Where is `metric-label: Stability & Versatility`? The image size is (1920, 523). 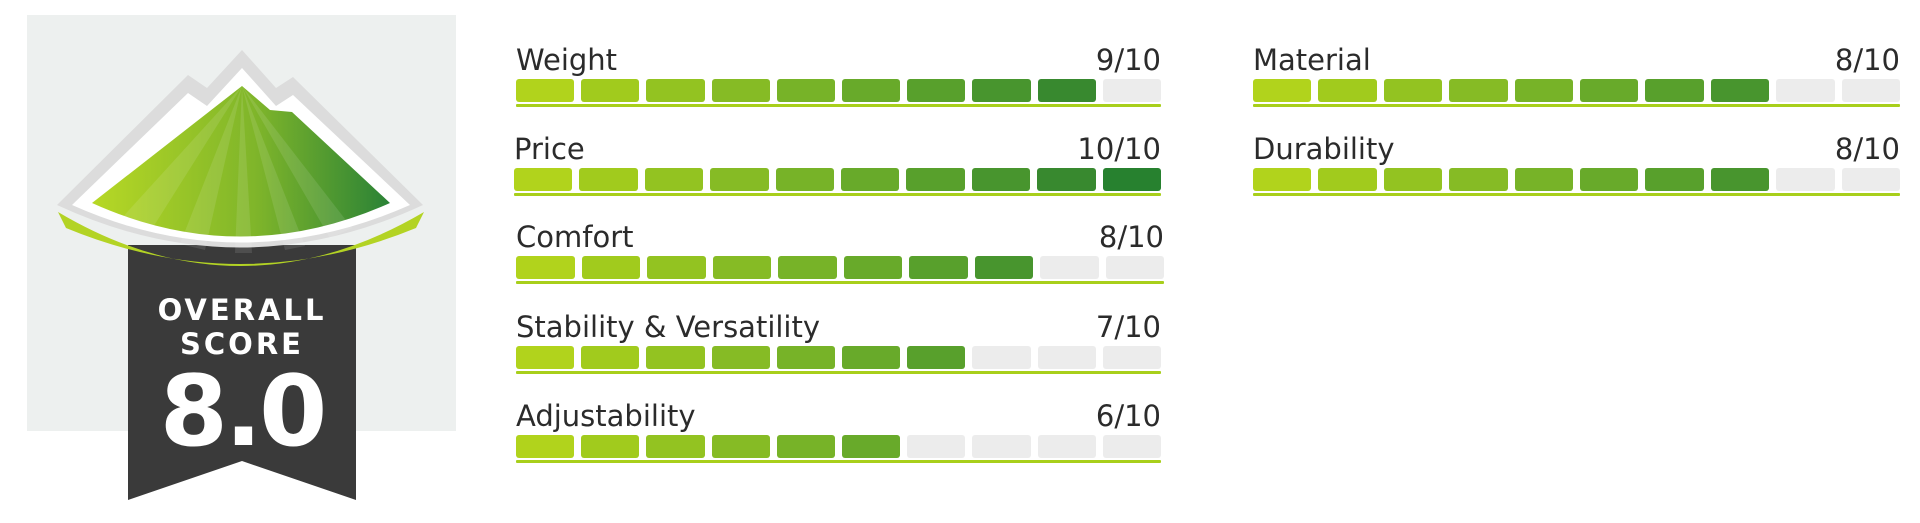 metric-label: Stability & Versatility is located at coordinates (668, 327).